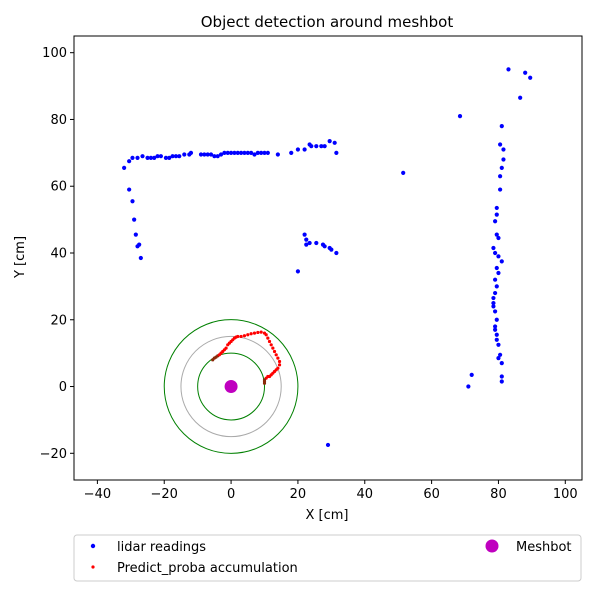 Image resolution: width=600 pixels, height=600 pixels. I want to click on x-tick-label: 80, so click(498, 494).